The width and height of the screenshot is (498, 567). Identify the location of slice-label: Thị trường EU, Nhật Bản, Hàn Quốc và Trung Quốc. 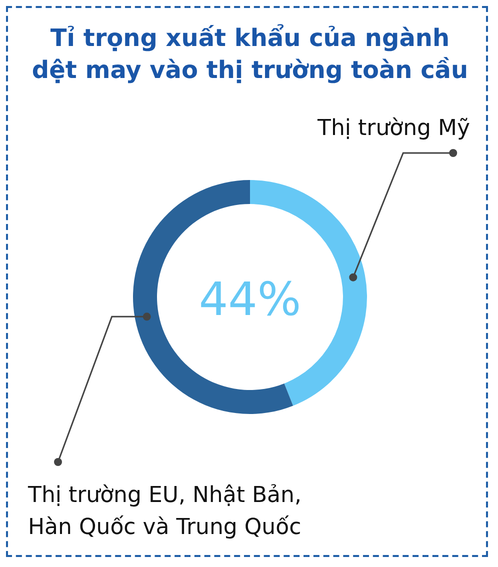
(164, 511).